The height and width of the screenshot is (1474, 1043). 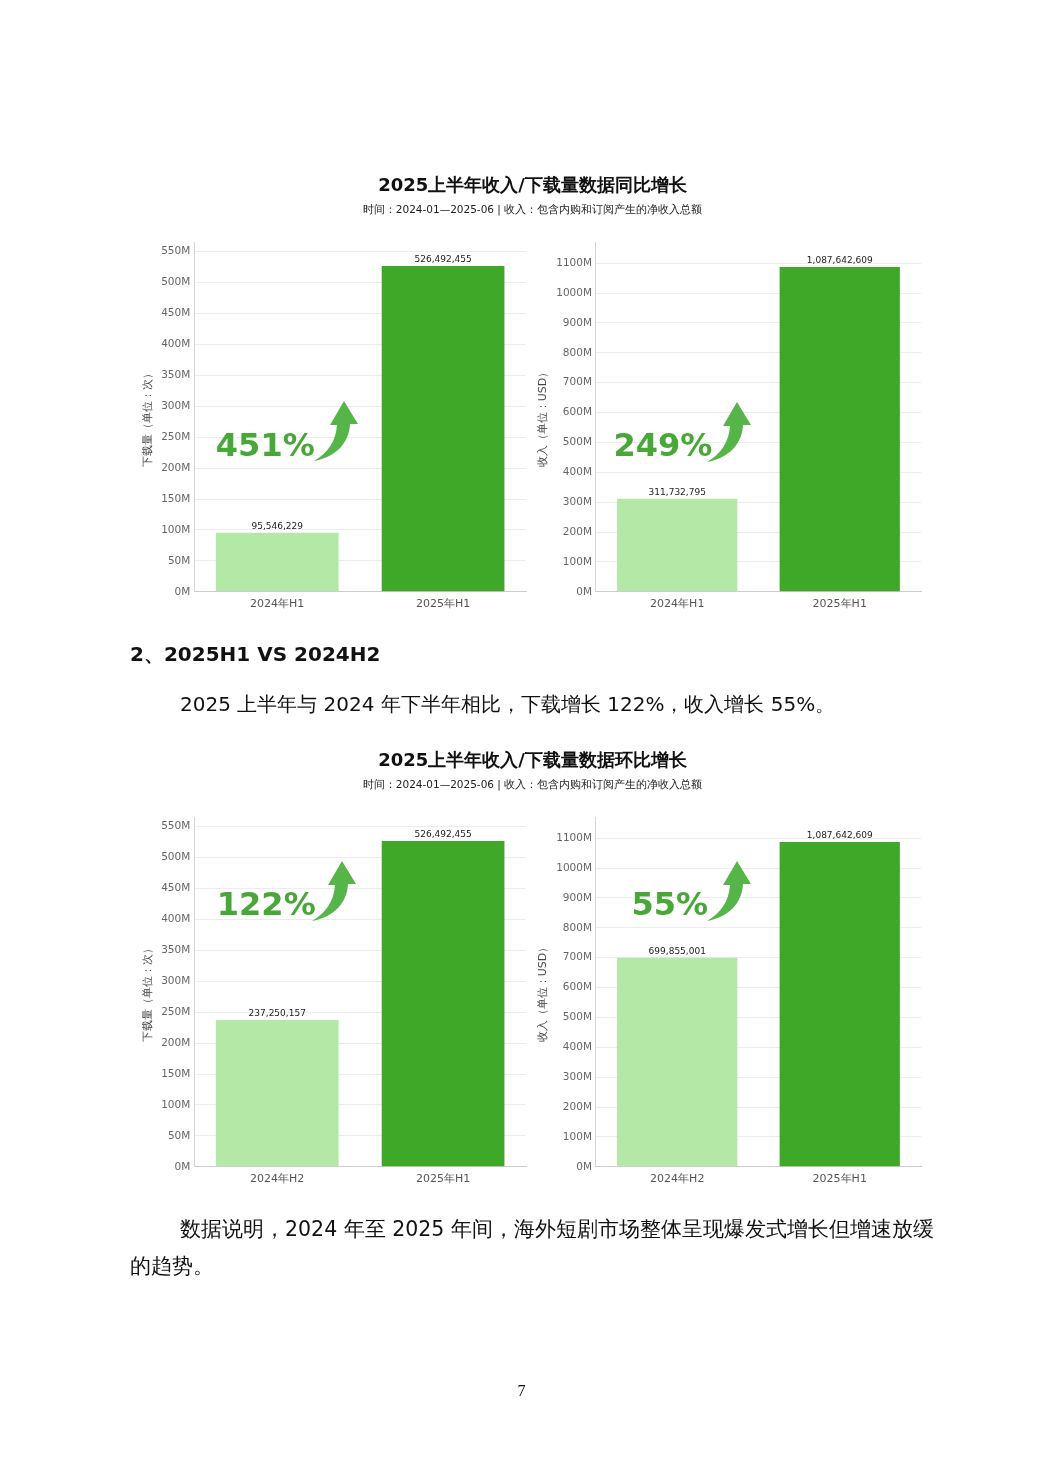 What do you see at coordinates (266, 903) in the screenshot?
I see `annotation: 122%` at bounding box center [266, 903].